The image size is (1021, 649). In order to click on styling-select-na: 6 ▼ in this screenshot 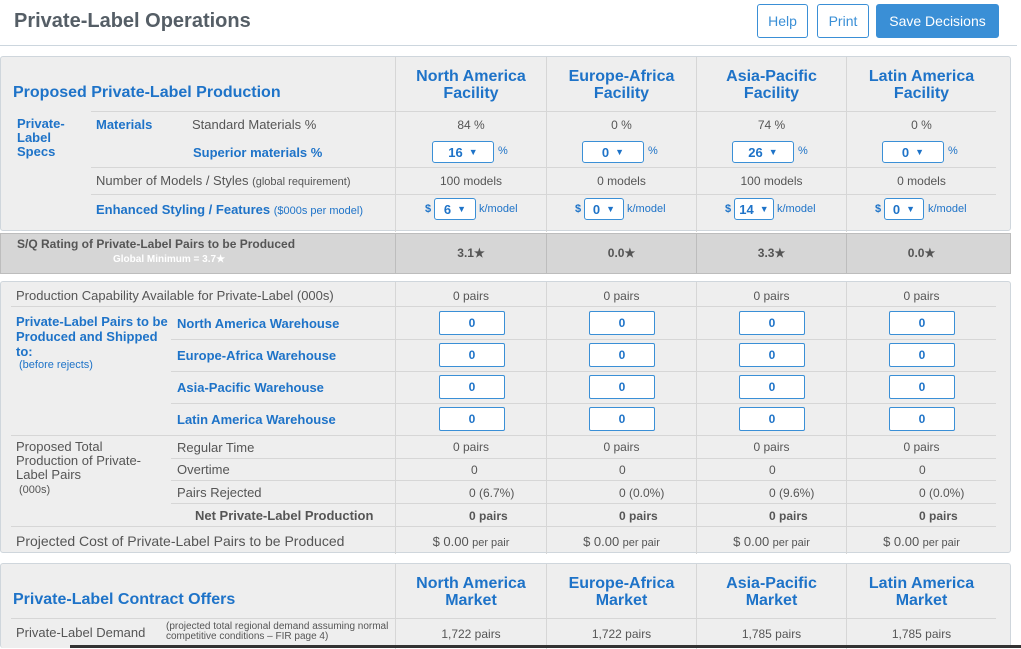, I will do `click(455, 209)`.